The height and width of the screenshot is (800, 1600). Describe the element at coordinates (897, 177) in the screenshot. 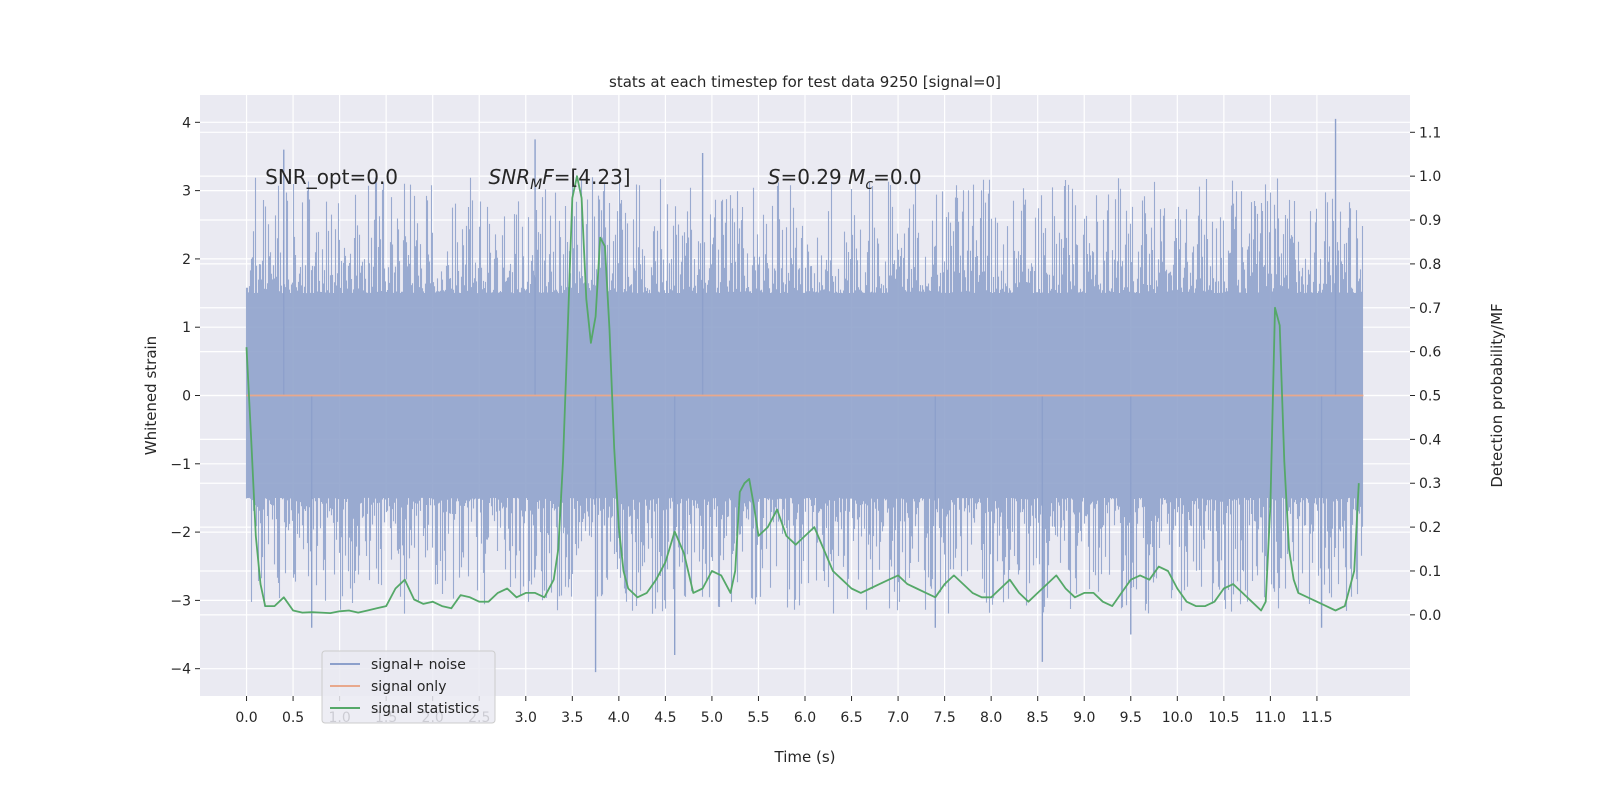

I see `annotation-2-part-4: =0.0` at that location.